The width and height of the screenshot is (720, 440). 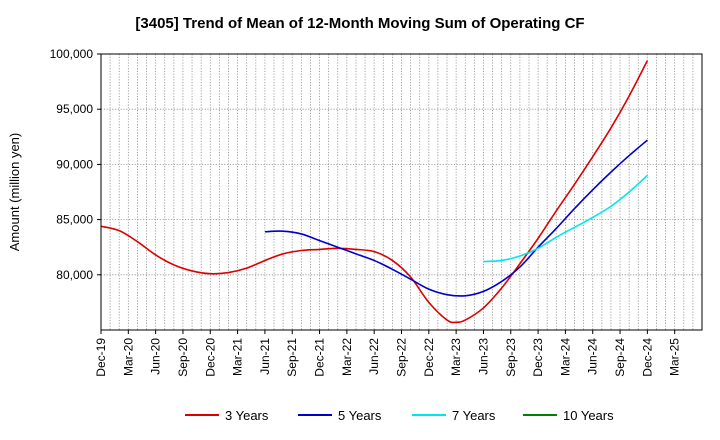 What do you see at coordinates (72, 54) in the screenshot?
I see `y-tick-label: 100,000` at bounding box center [72, 54].